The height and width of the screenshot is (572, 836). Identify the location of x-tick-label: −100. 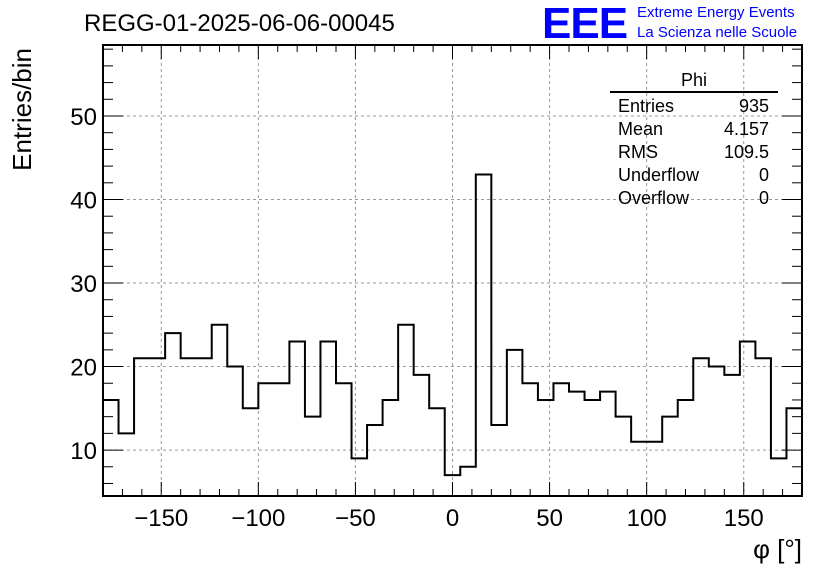
(258, 518).